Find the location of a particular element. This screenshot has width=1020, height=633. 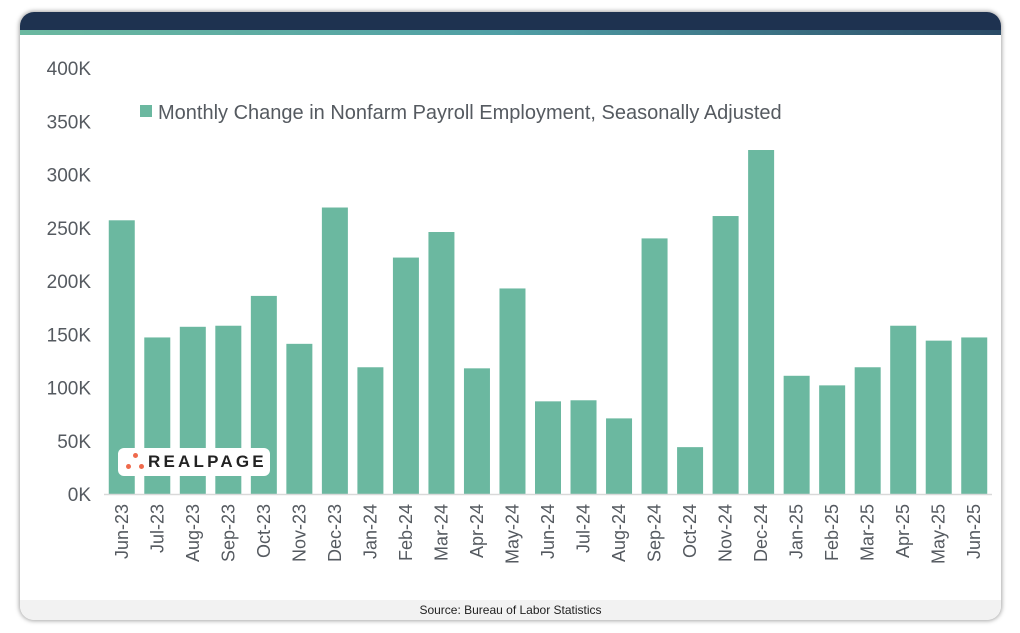

footer-band: Source: Bureau of Labor Statistics is located at coordinates (510, 610).